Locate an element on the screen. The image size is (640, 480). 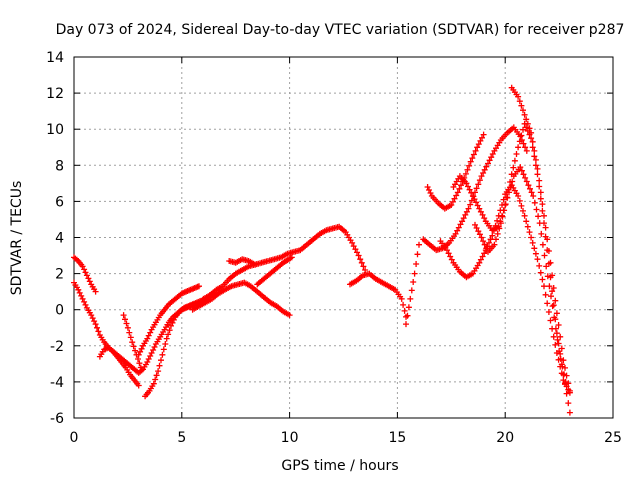
series-sat-g is located at coordinates (241, 299).